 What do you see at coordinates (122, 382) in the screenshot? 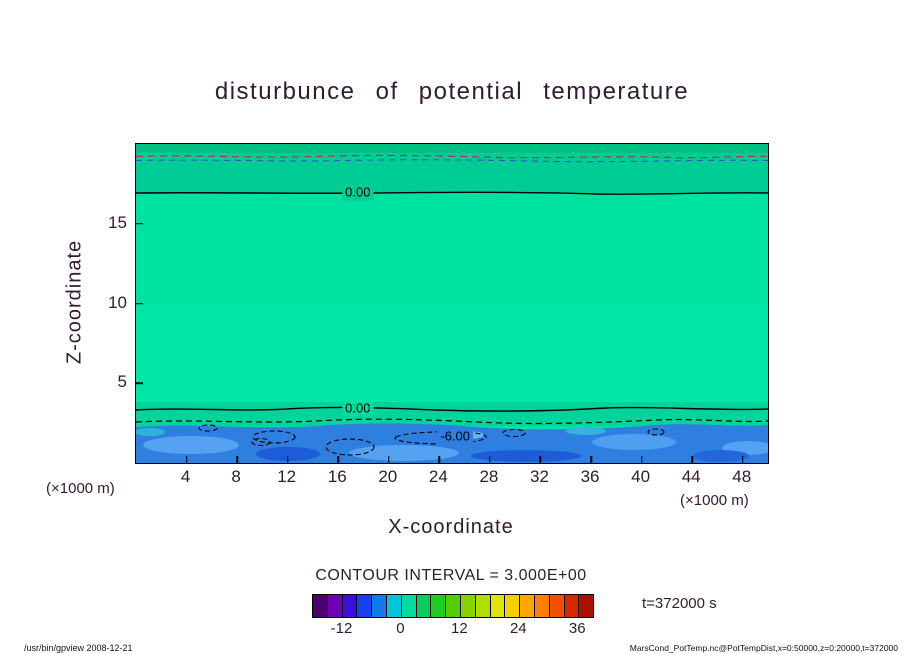
I see `y-tick-label: 5` at bounding box center [122, 382].